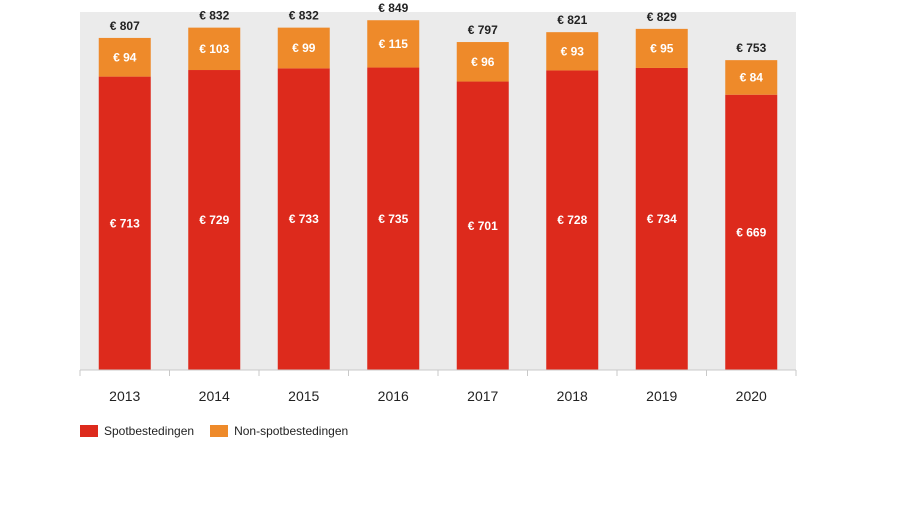 This screenshot has width=920, height=518. I want to click on bar-spot-2013, so click(124, 223).